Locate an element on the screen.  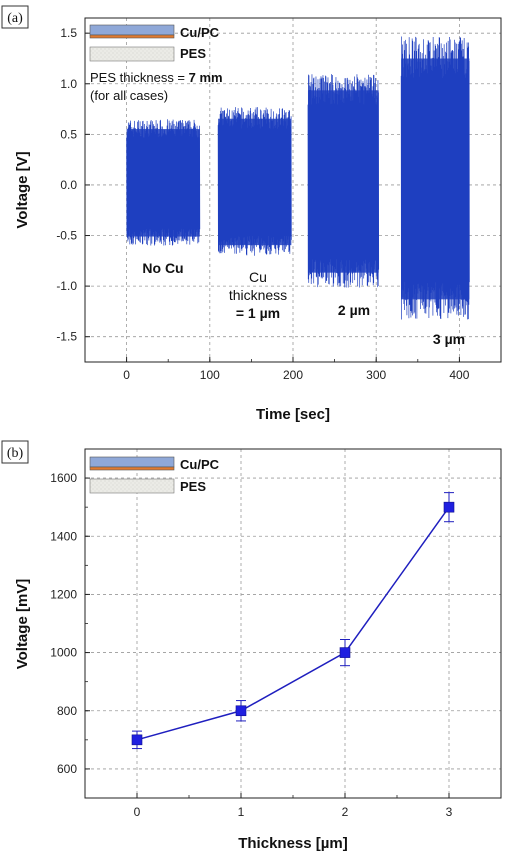
y-tick-label: 1400 is located at coordinates (63, 536).